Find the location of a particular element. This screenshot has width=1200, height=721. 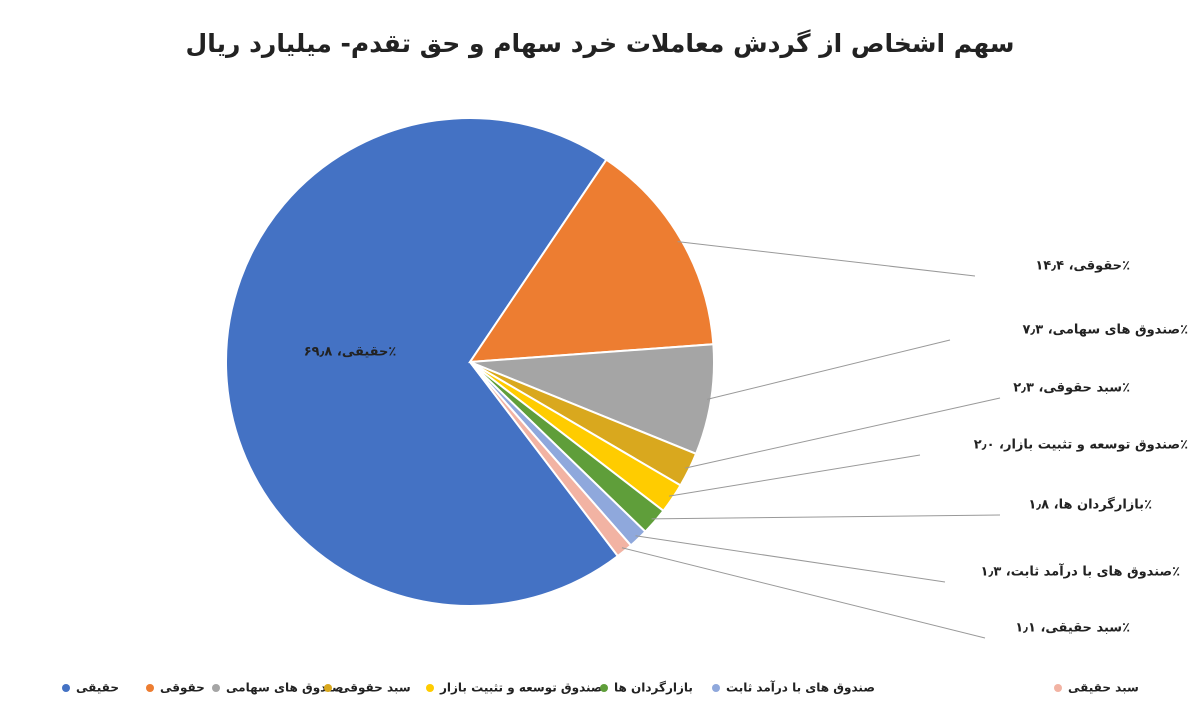

legend-label: سبد حقیقی is located at coordinates (1103, 688).